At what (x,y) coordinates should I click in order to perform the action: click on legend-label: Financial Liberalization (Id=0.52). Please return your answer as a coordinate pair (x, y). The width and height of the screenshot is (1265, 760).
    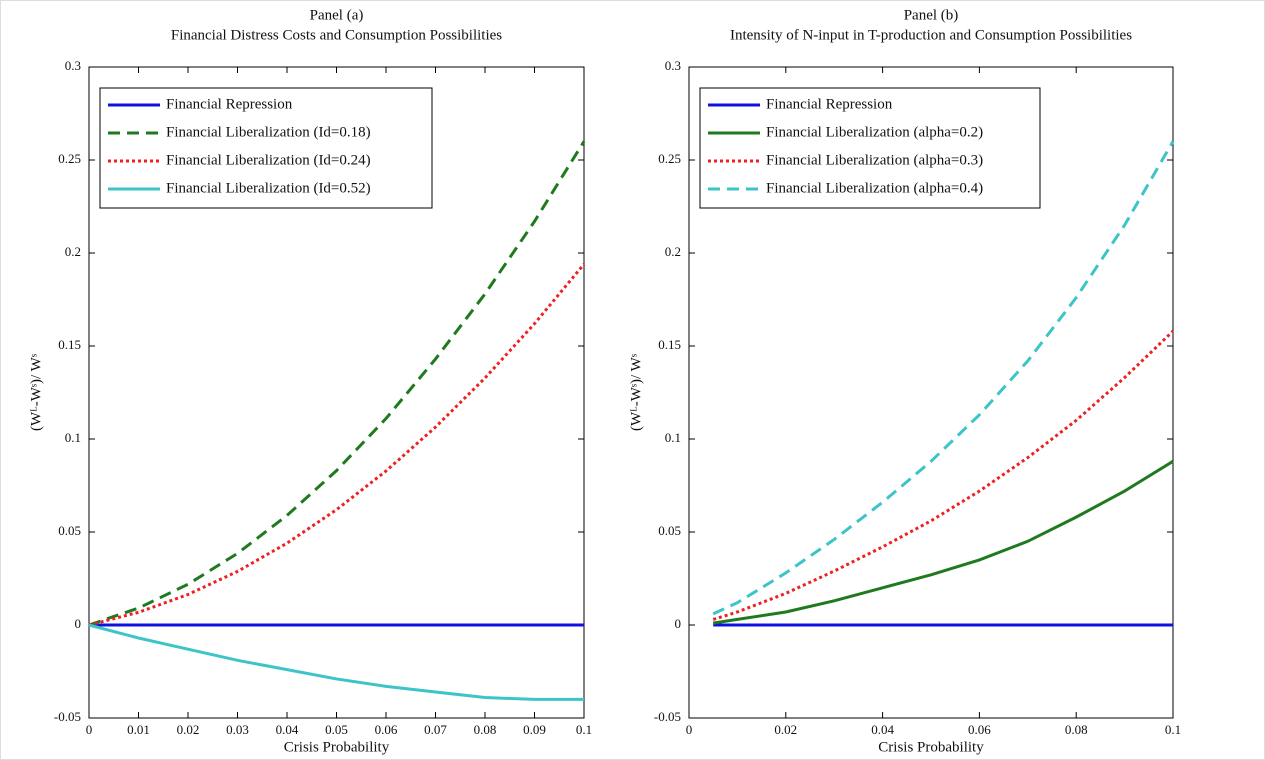
    Looking at the image, I should click on (268, 188).